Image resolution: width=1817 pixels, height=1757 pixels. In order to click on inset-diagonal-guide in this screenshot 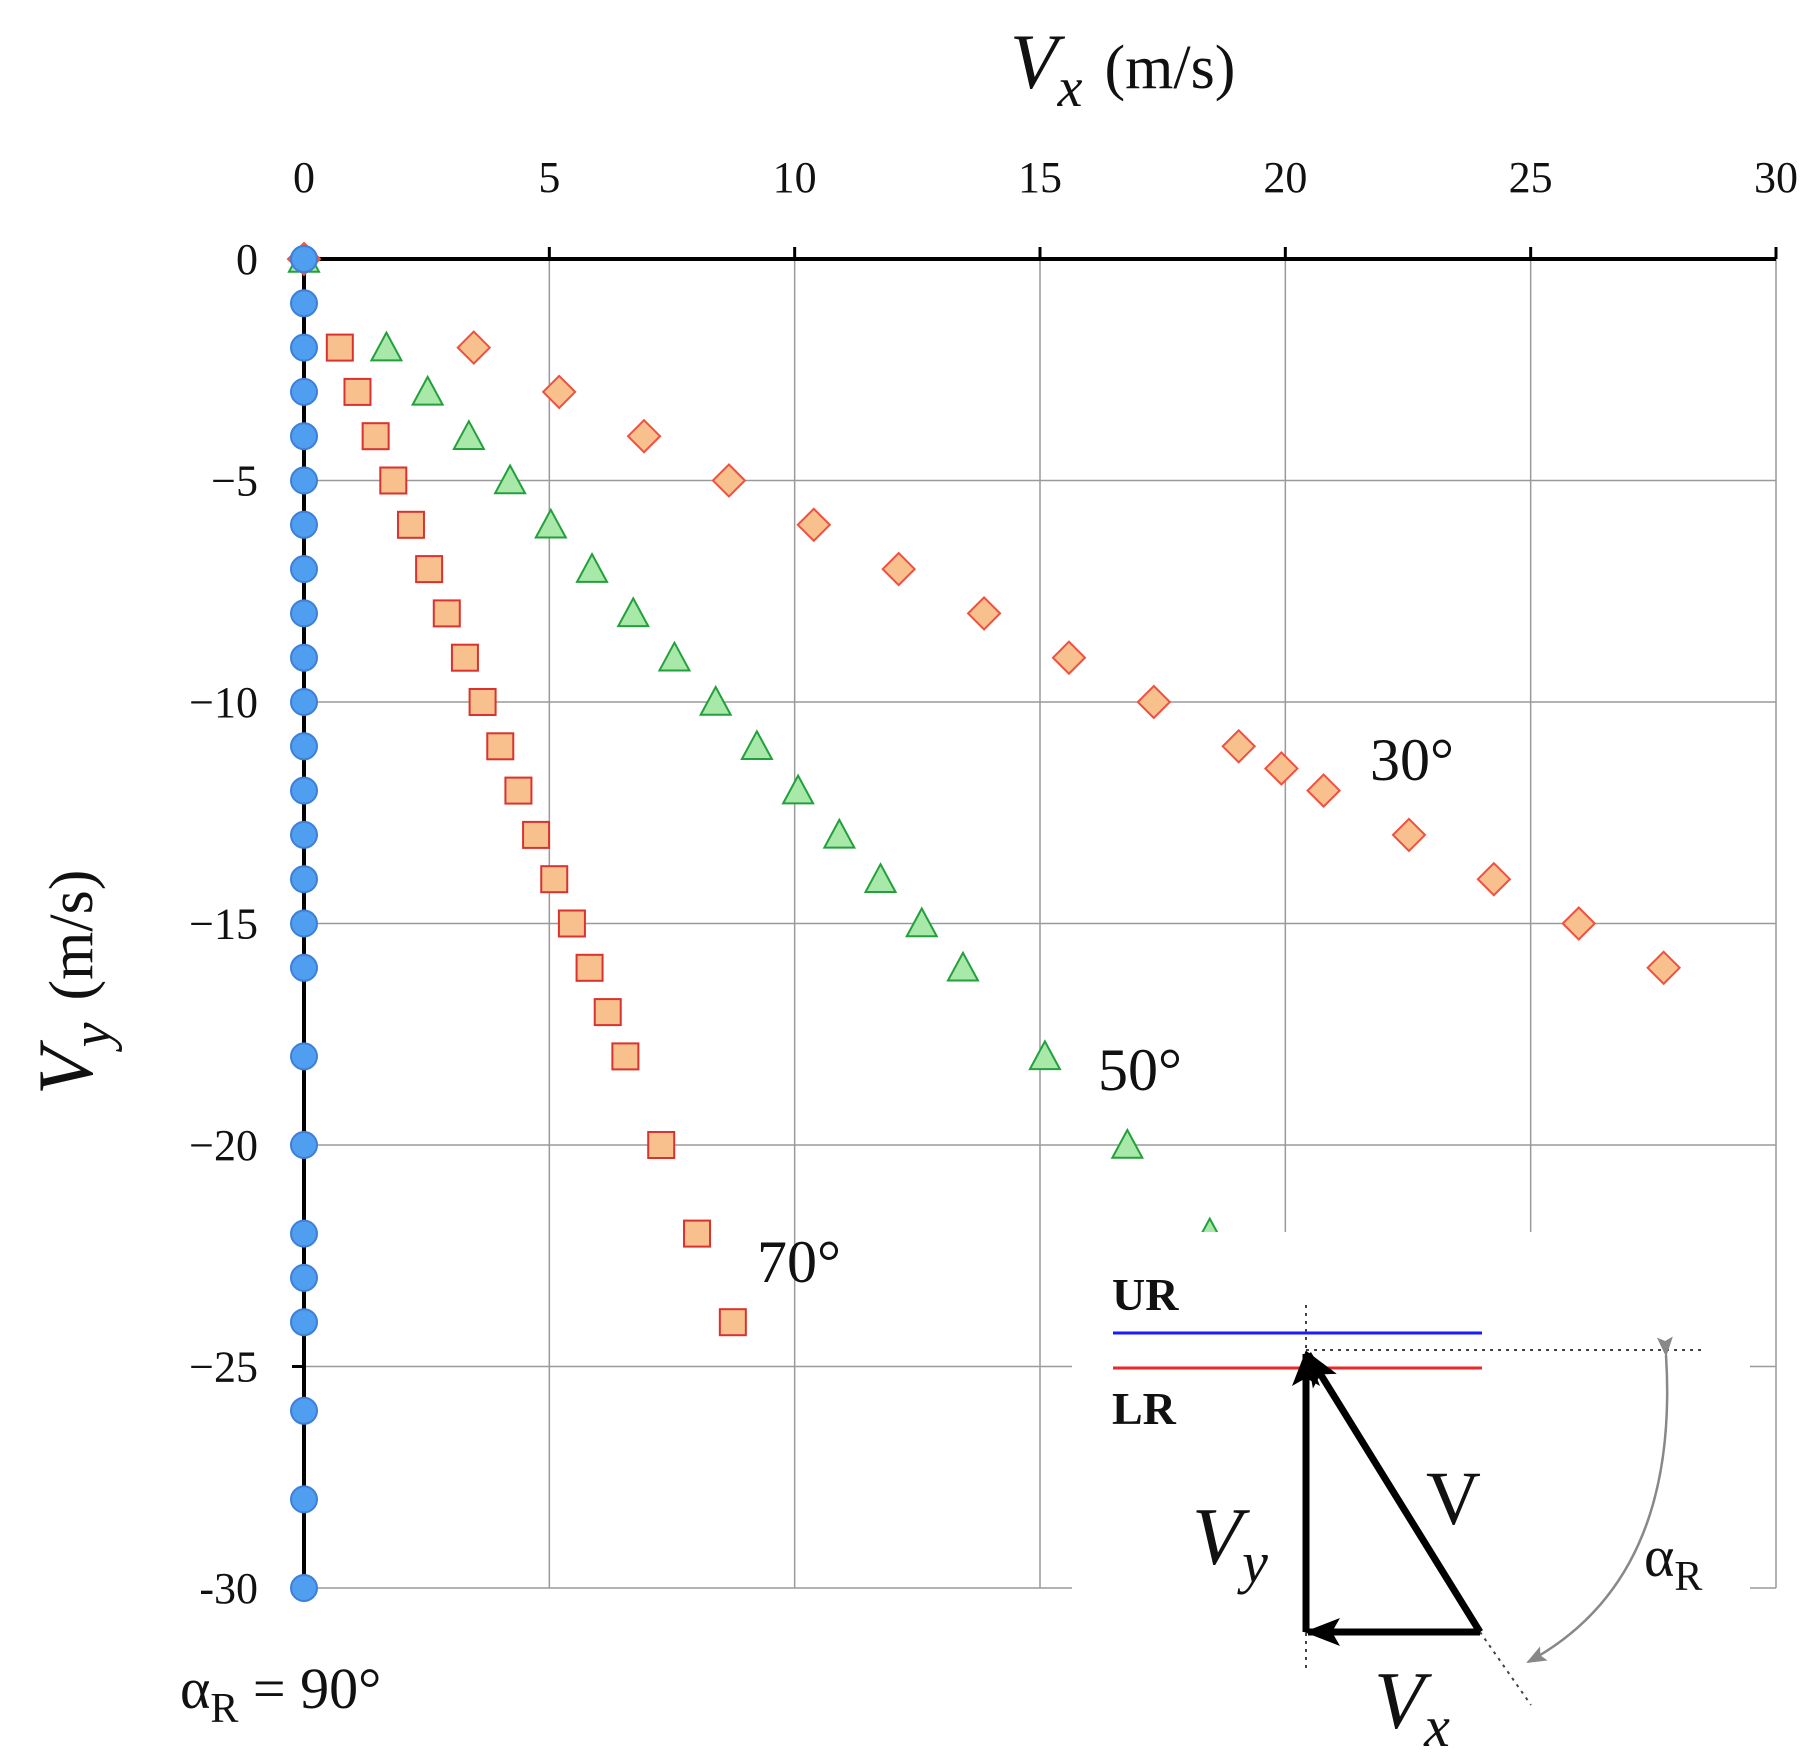, I will do `click(1505, 1668)`.